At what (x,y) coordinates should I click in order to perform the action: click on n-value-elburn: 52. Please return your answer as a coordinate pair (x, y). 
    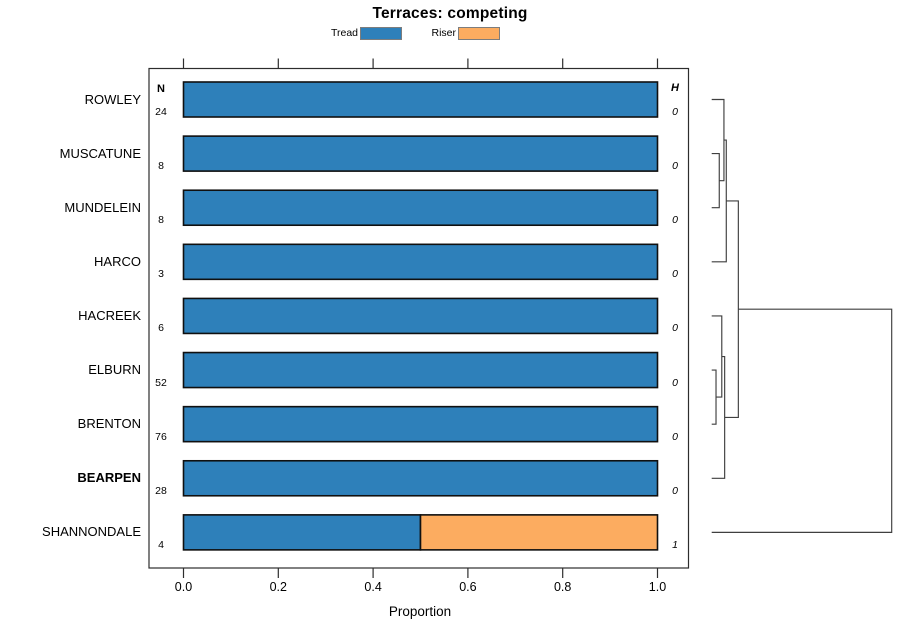
    Looking at the image, I should click on (161, 382).